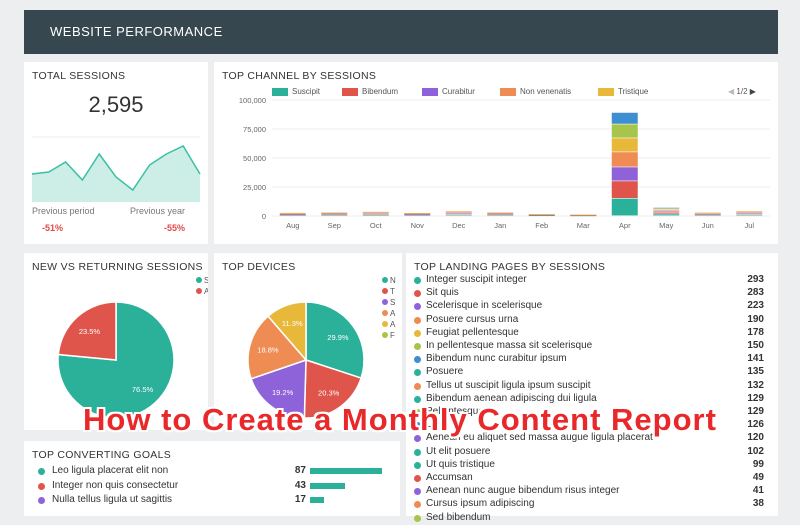 Image resolution: width=800 pixels, height=525 pixels. I want to click on pager-text: 1/2, so click(742, 91).